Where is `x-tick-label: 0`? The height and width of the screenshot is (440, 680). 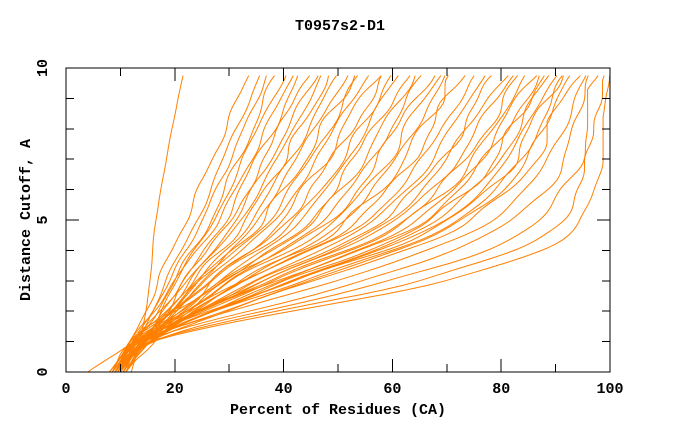
x-tick-label: 0 is located at coordinates (65, 389).